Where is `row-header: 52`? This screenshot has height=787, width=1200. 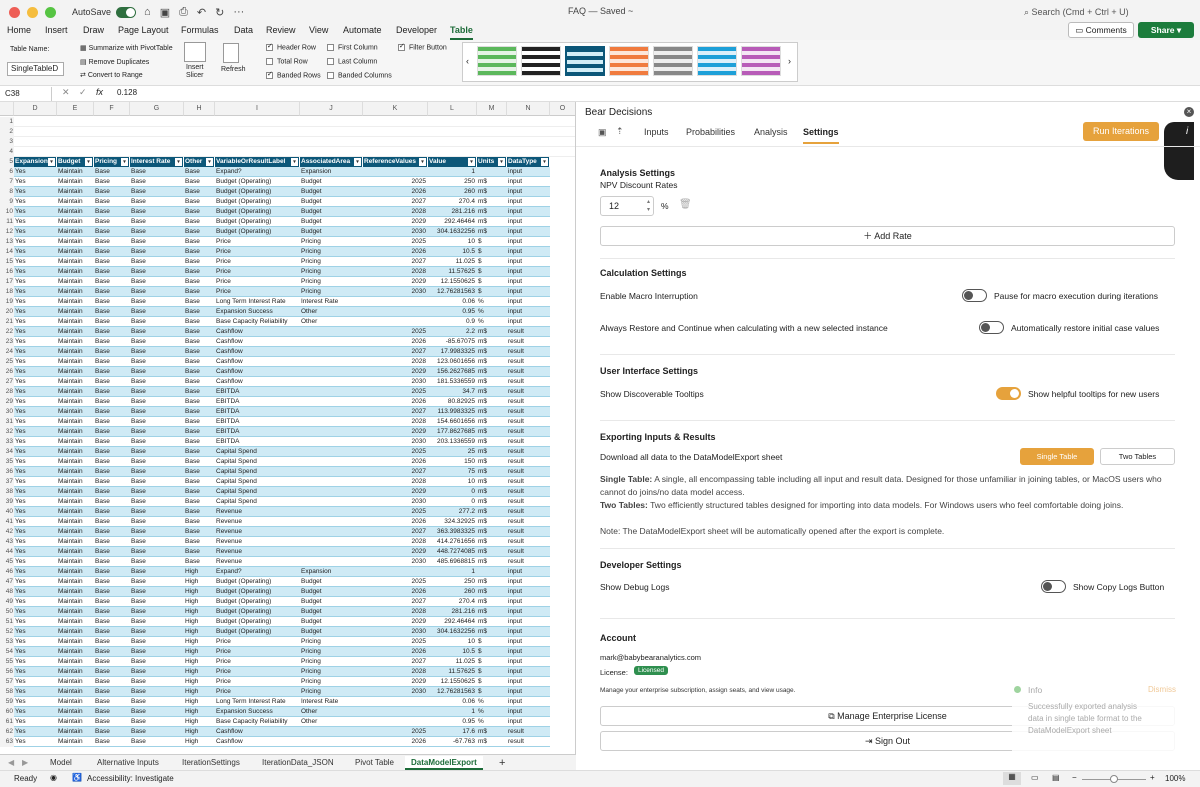
row-header: 52 is located at coordinates (7, 632).